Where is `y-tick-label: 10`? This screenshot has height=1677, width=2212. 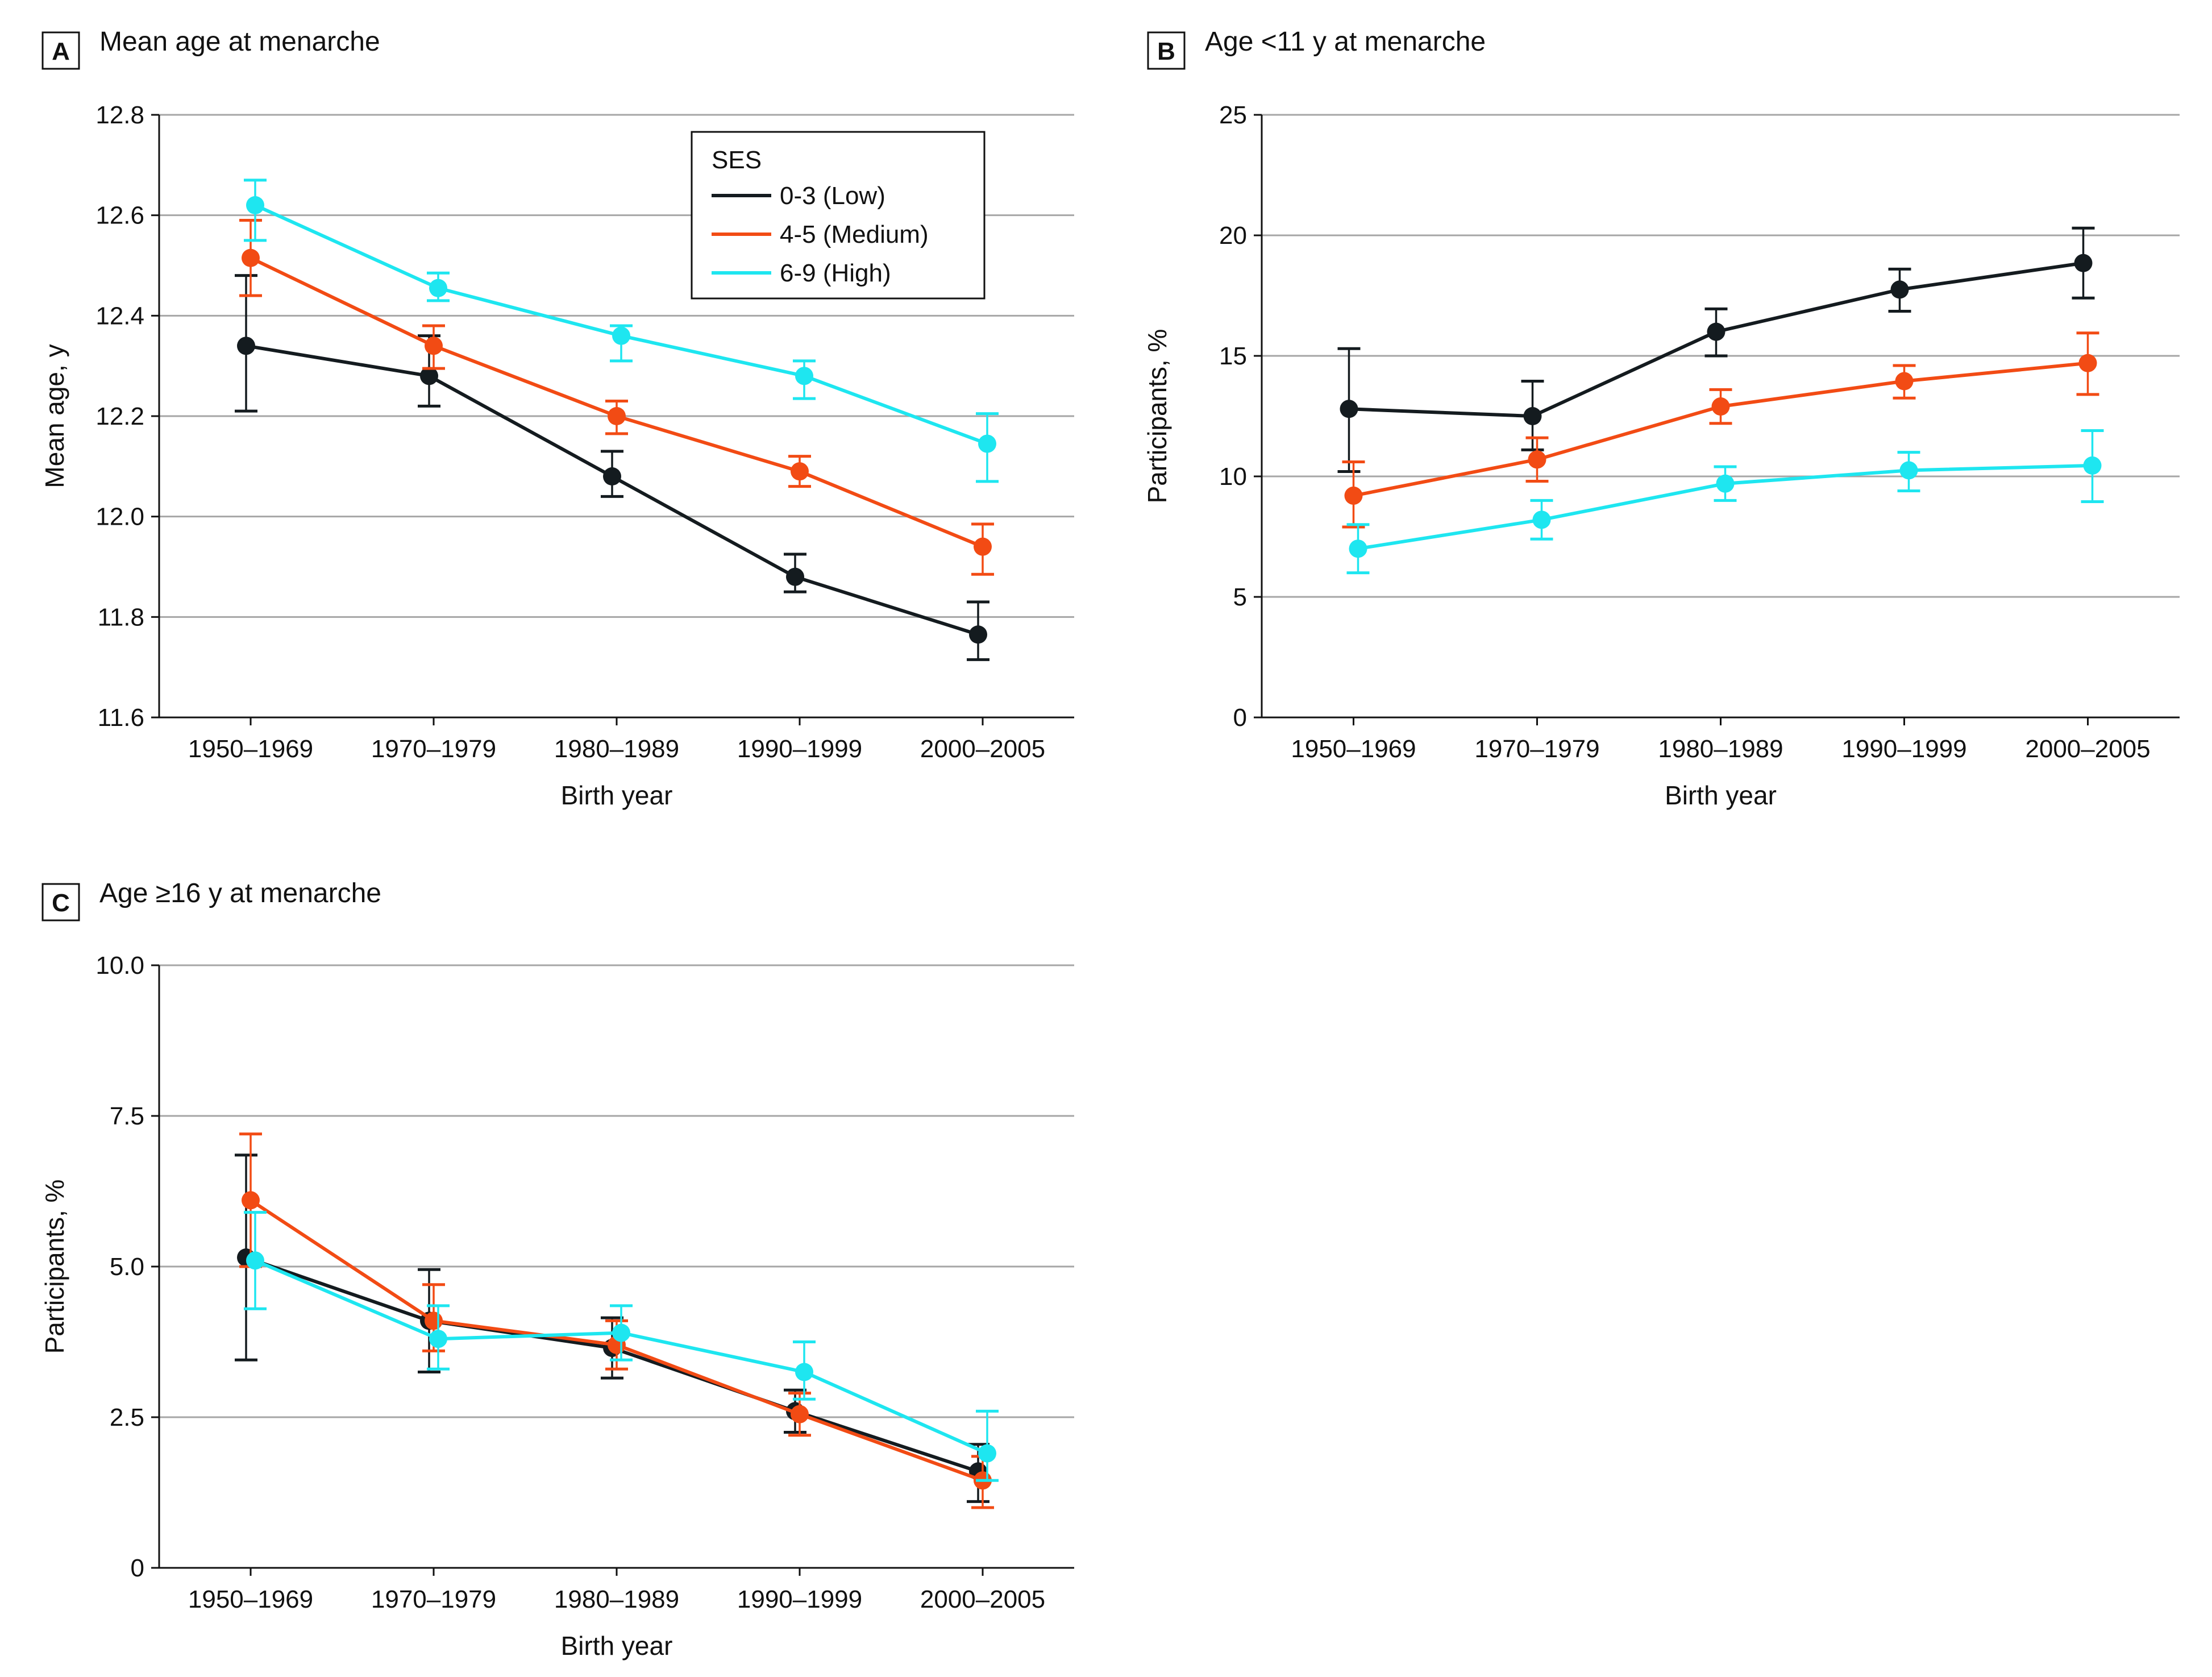
y-tick-label: 10 is located at coordinates (1233, 477).